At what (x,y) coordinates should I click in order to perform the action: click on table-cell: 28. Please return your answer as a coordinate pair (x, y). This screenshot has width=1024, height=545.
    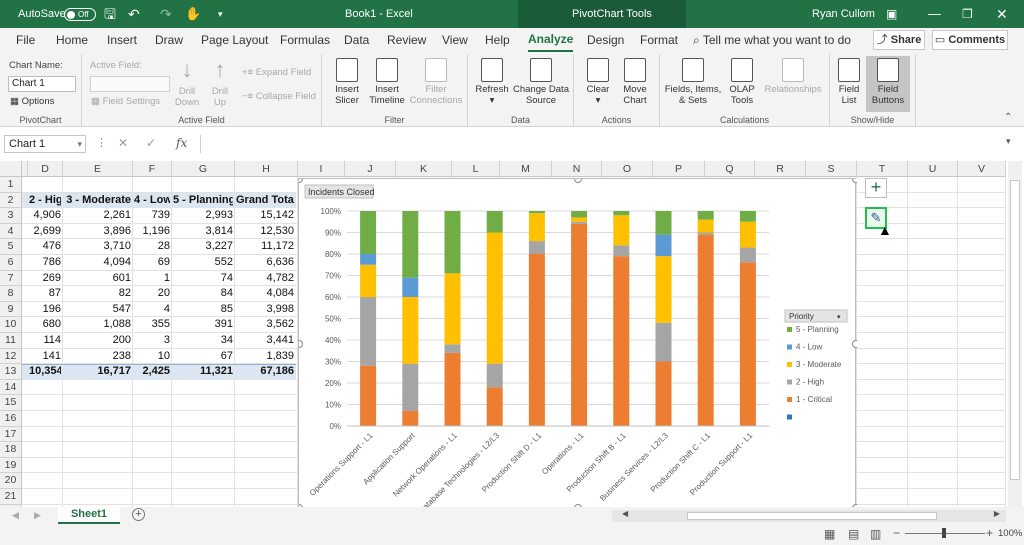
    Looking at the image, I should click on (163, 246).